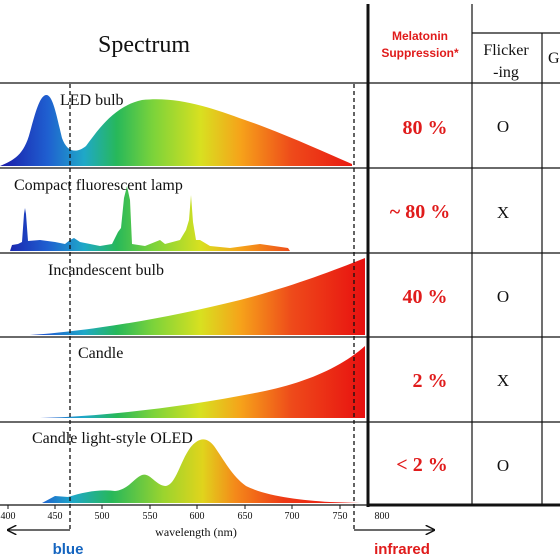  Describe the element at coordinates (425, 128) in the screenshot. I see `melatonin-value: 80 %` at that location.